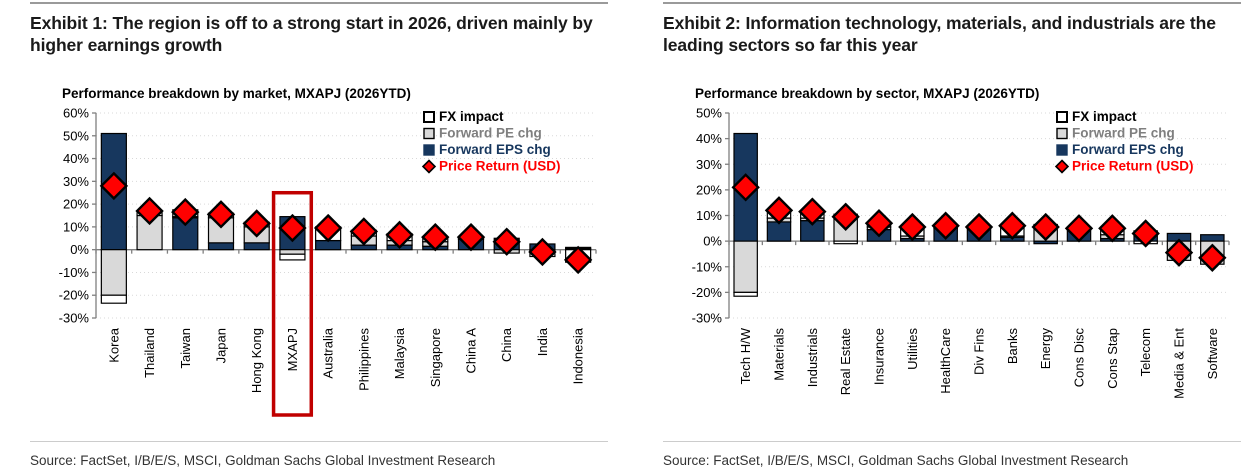 The image size is (1245, 476). I want to click on svg-text: MXAPJ, so click(292, 349).